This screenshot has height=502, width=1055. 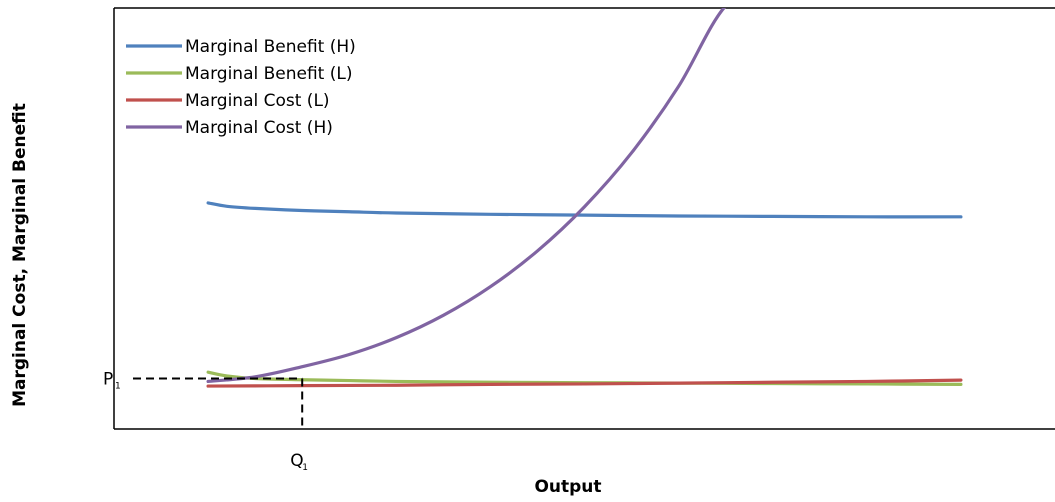 I want to click on p1-label-letter: P, so click(x=108, y=379).